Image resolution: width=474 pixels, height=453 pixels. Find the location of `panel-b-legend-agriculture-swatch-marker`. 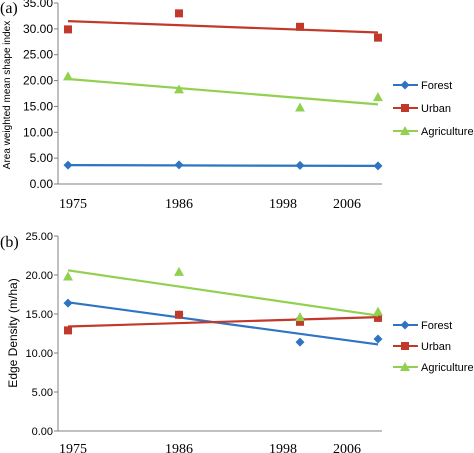

panel-b-legend-agriculture-swatch-marker is located at coordinates (405, 366).